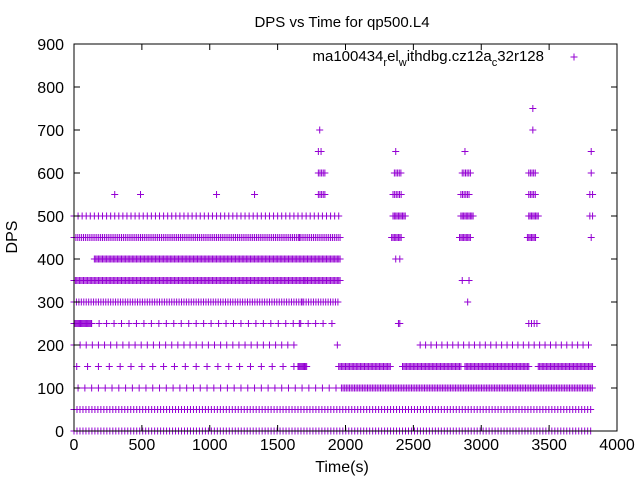 The width and height of the screenshot is (640, 480). What do you see at coordinates (50, 88) in the screenshot?
I see `y-tick-label: 800` at bounding box center [50, 88].